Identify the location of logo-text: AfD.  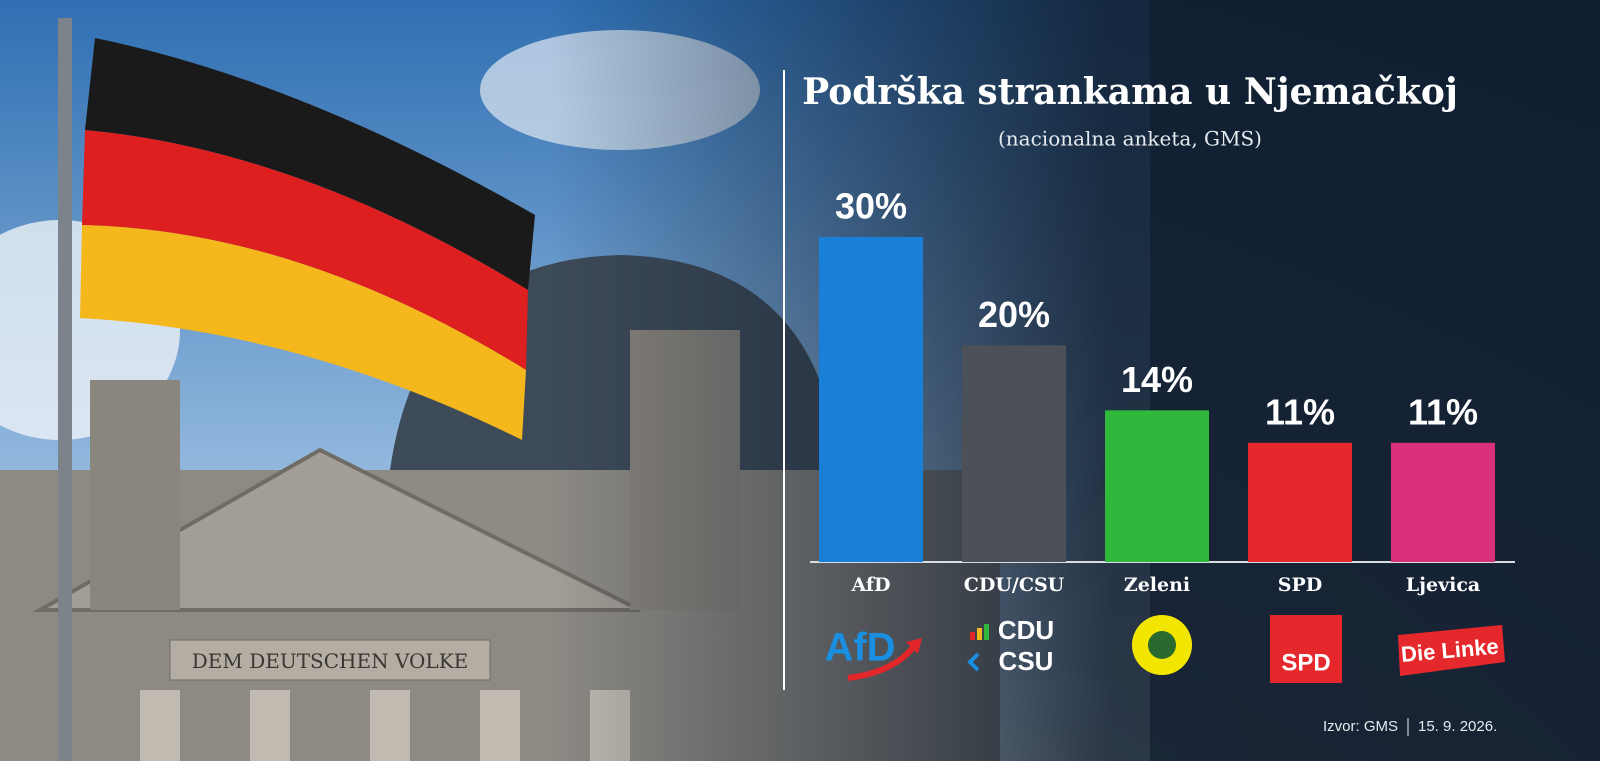
(859, 648).